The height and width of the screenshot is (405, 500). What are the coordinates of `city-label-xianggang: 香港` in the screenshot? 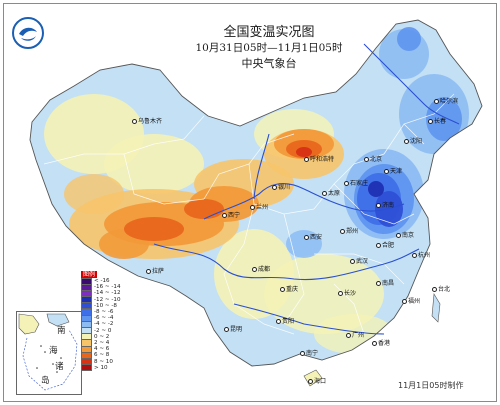 It's located at (381, 342).